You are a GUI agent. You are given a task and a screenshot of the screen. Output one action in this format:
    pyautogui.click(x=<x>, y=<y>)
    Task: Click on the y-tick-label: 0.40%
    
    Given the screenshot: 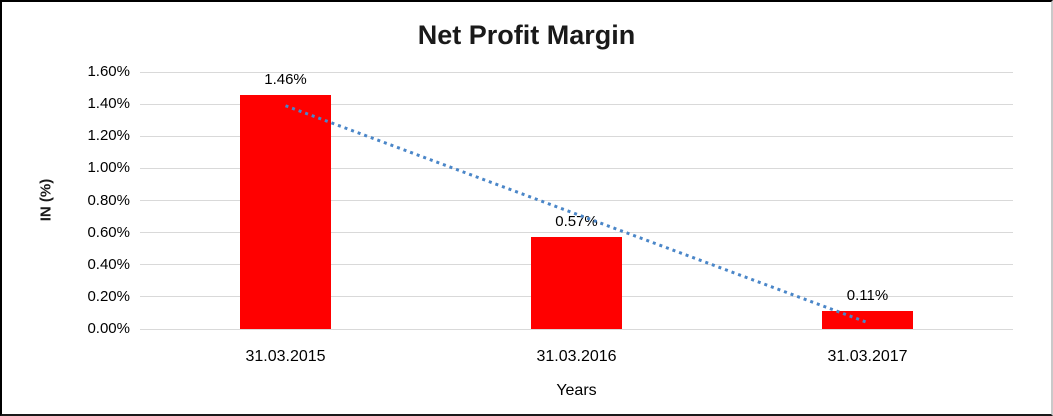 What is the action you would take?
    pyautogui.click(x=108, y=264)
    